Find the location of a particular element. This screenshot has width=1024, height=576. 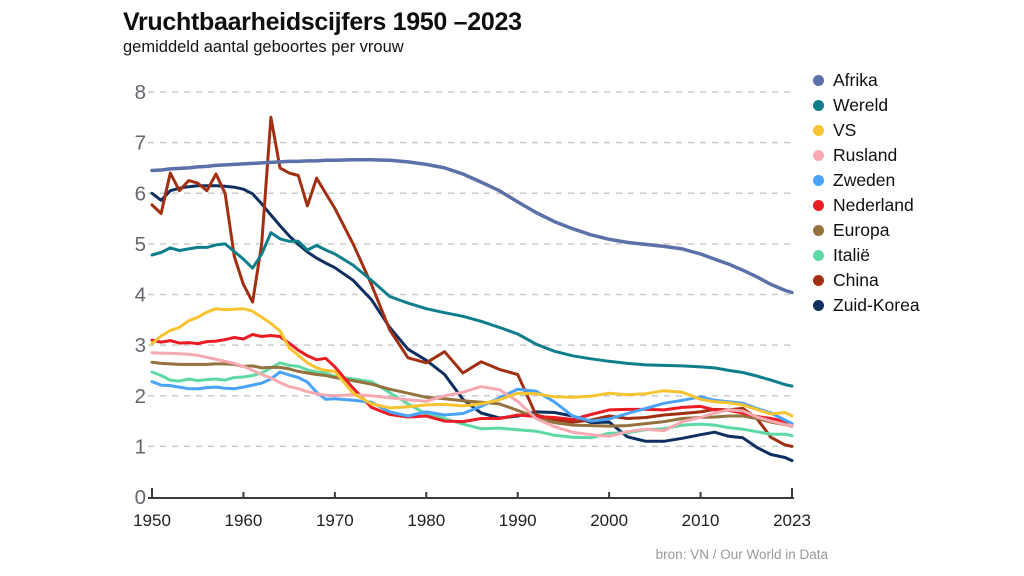

source-credit: bron: VN / Our World in Data is located at coordinates (741, 554).